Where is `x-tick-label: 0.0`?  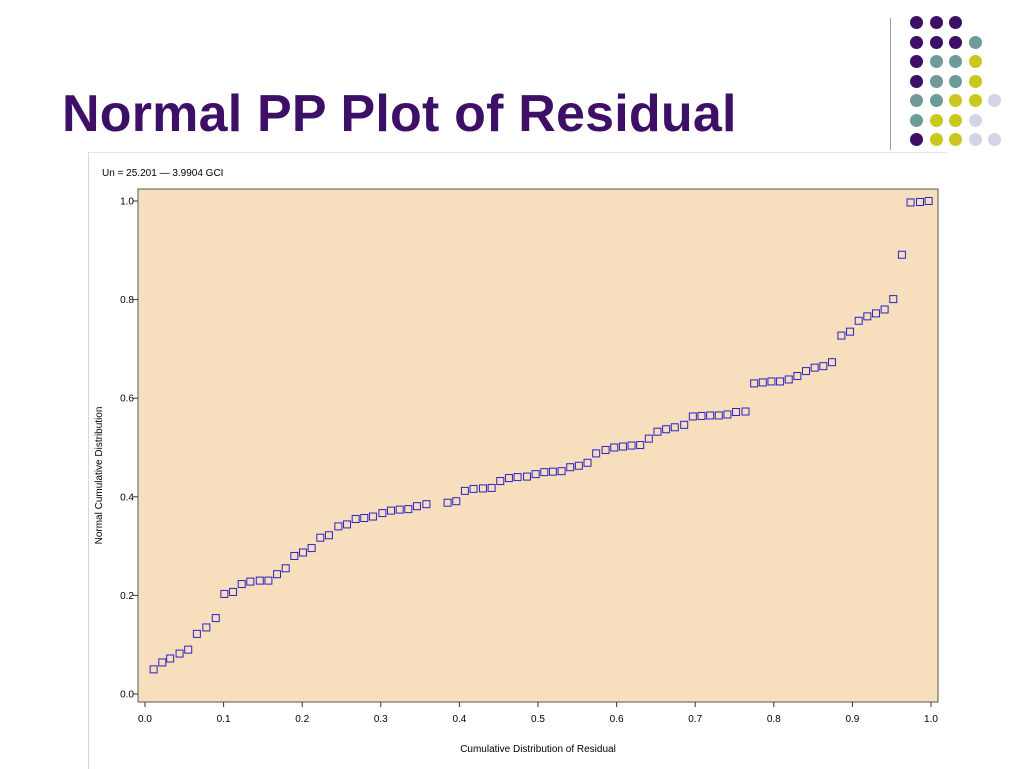
x-tick-label: 0.0 is located at coordinates (145, 719).